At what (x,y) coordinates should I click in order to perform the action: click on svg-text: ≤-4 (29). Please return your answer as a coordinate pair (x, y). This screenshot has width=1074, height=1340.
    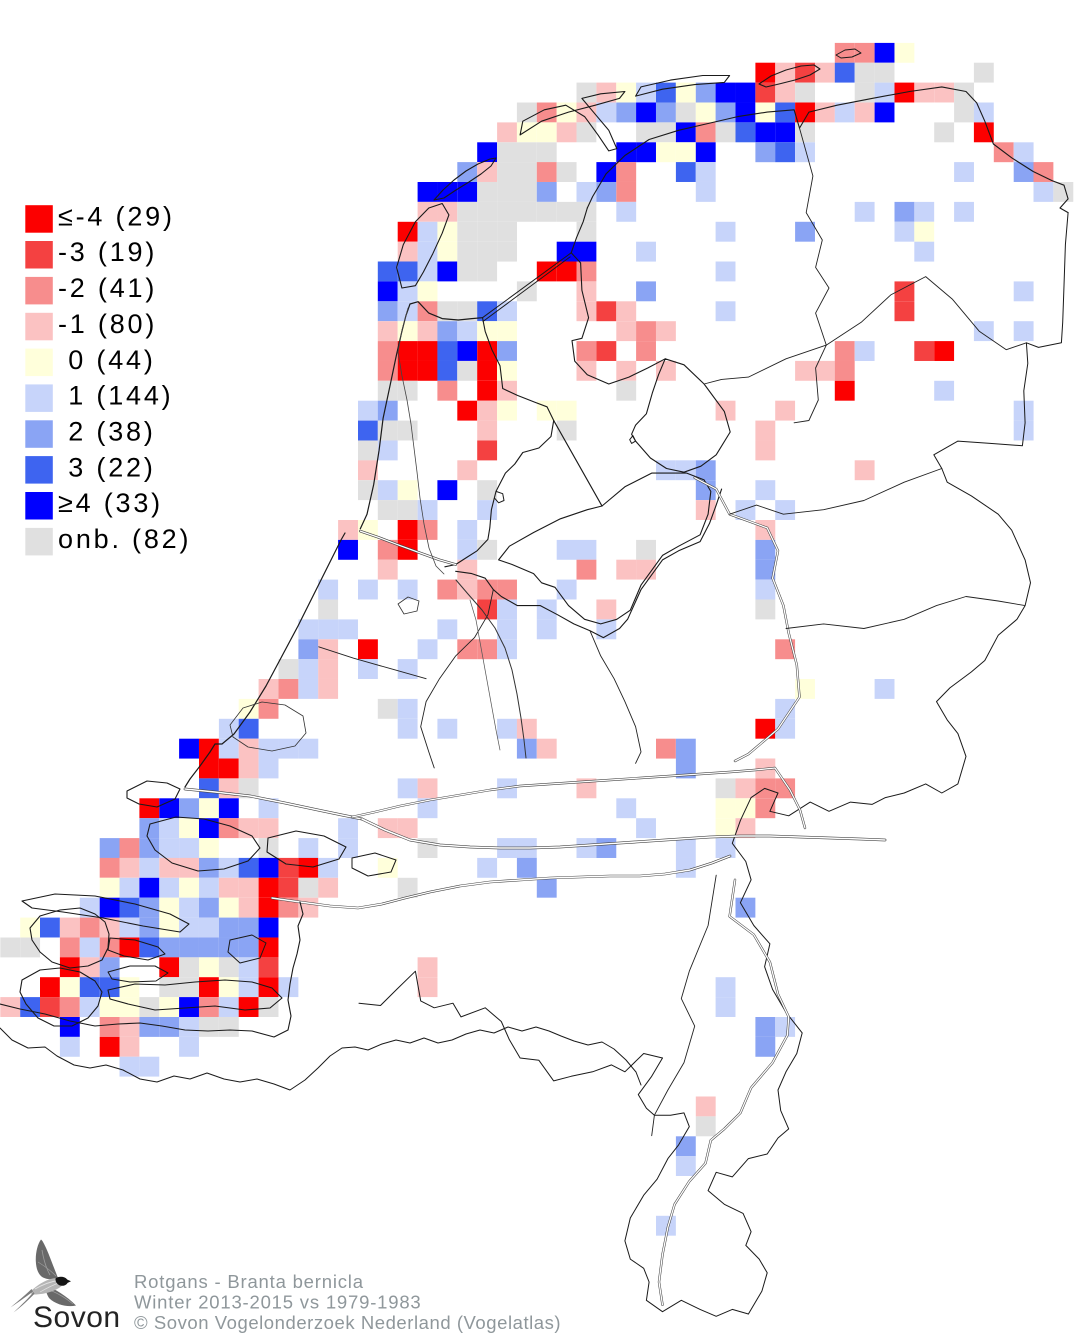
    Looking at the image, I should click on (116, 216).